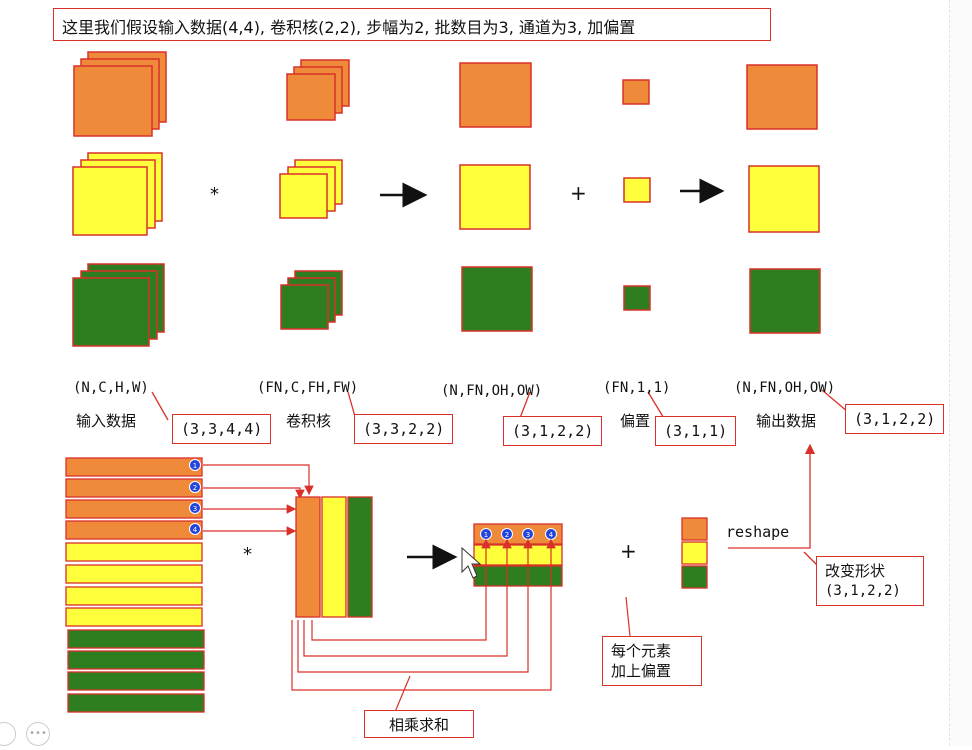  I want to click on output-dims-box: (3,1,2,2), so click(895, 419).